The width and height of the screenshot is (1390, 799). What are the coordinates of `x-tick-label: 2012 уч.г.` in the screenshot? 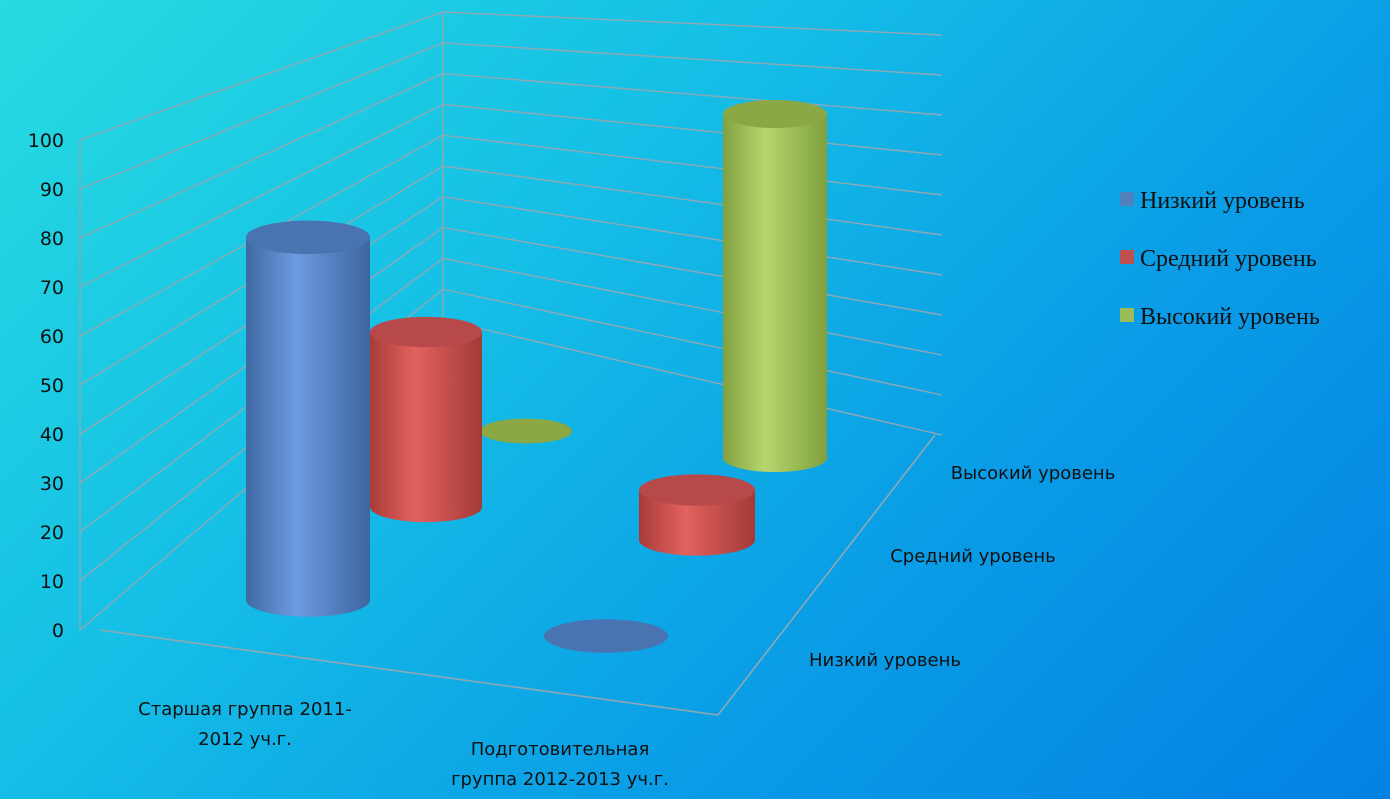 It's located at (245, 739).